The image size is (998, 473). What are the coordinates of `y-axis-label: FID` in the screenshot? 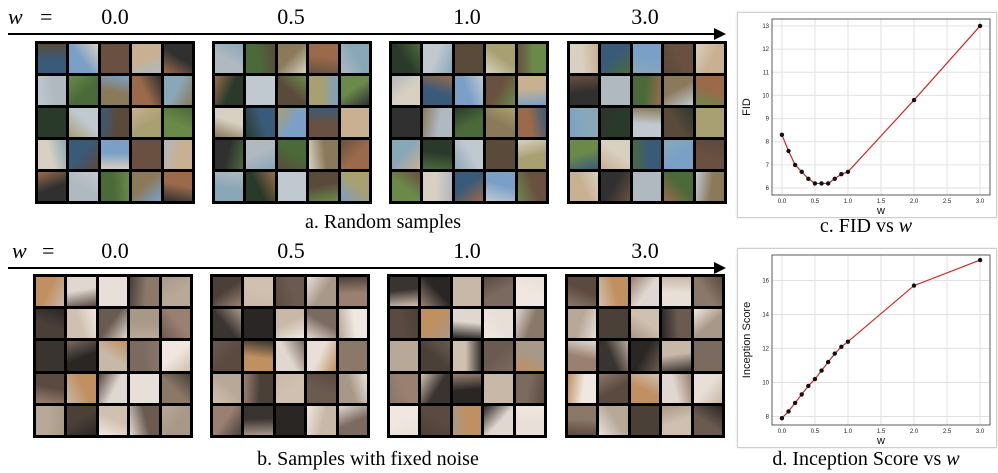 It's located at (747, 107).